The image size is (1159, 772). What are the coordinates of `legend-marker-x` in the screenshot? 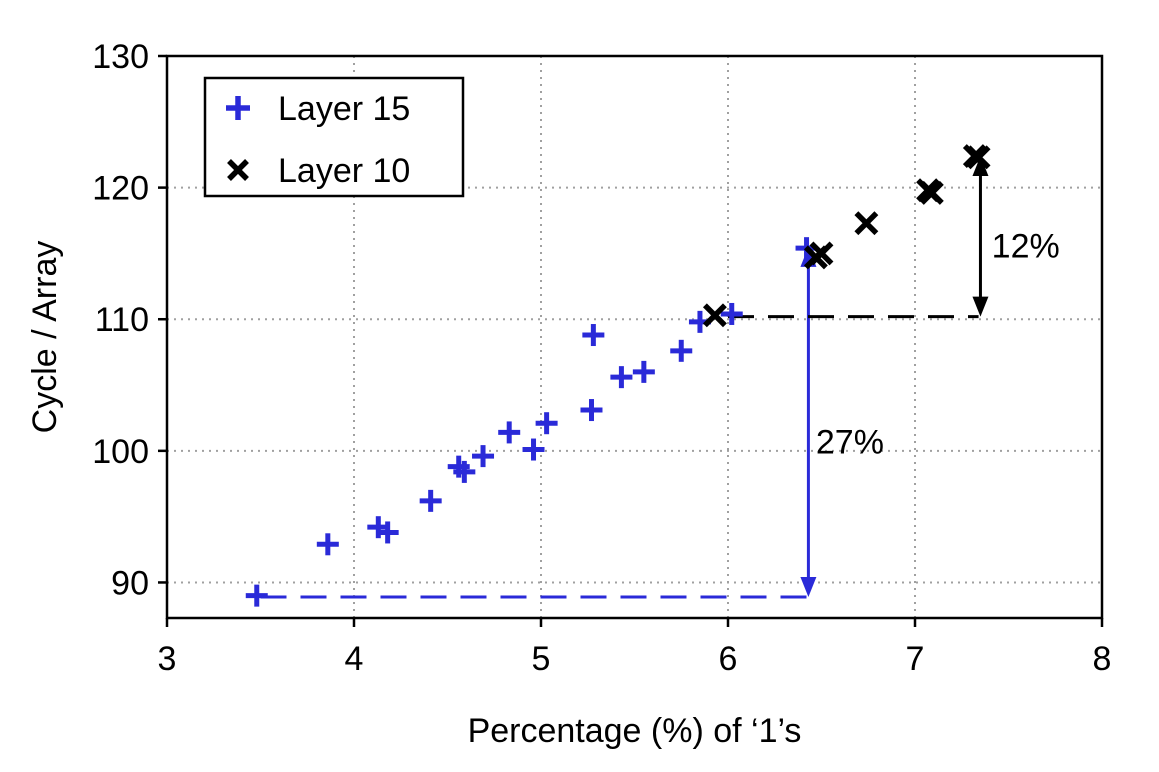 It's located at (238, 170).